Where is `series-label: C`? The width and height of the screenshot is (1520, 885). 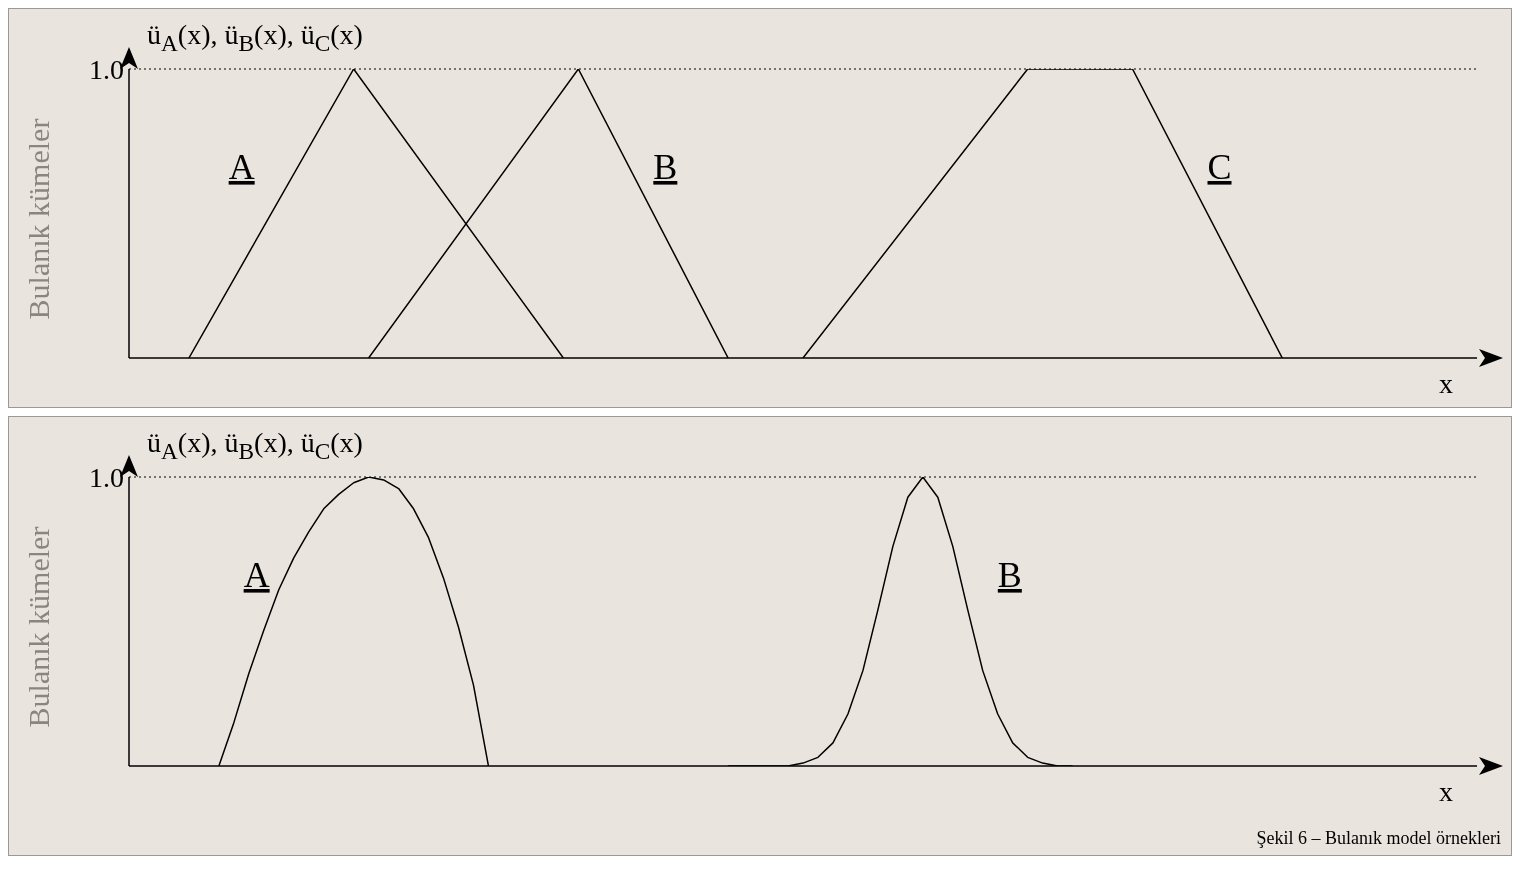
series-label: C is located at coordinates (1219, 167).